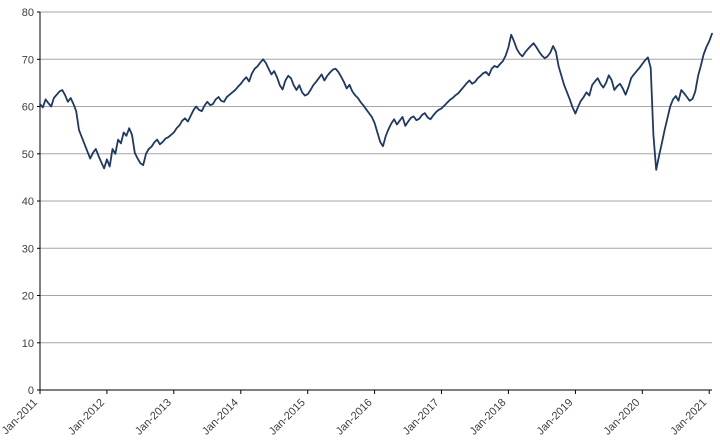 The width and height of the screenshot is (720, 446). I want to click on x-axis-tick-label: Jan-2017, so click(421, 417).